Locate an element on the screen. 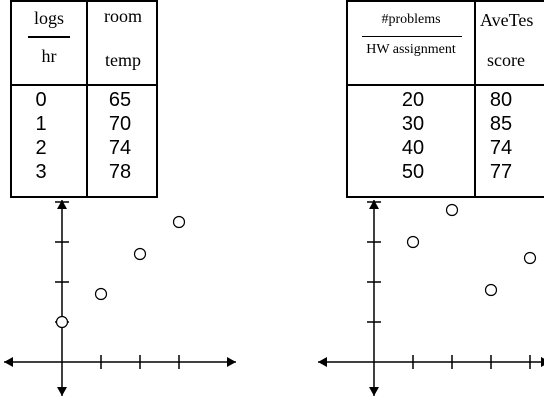  table-cell: 80 is located at coordinates (501, 100).